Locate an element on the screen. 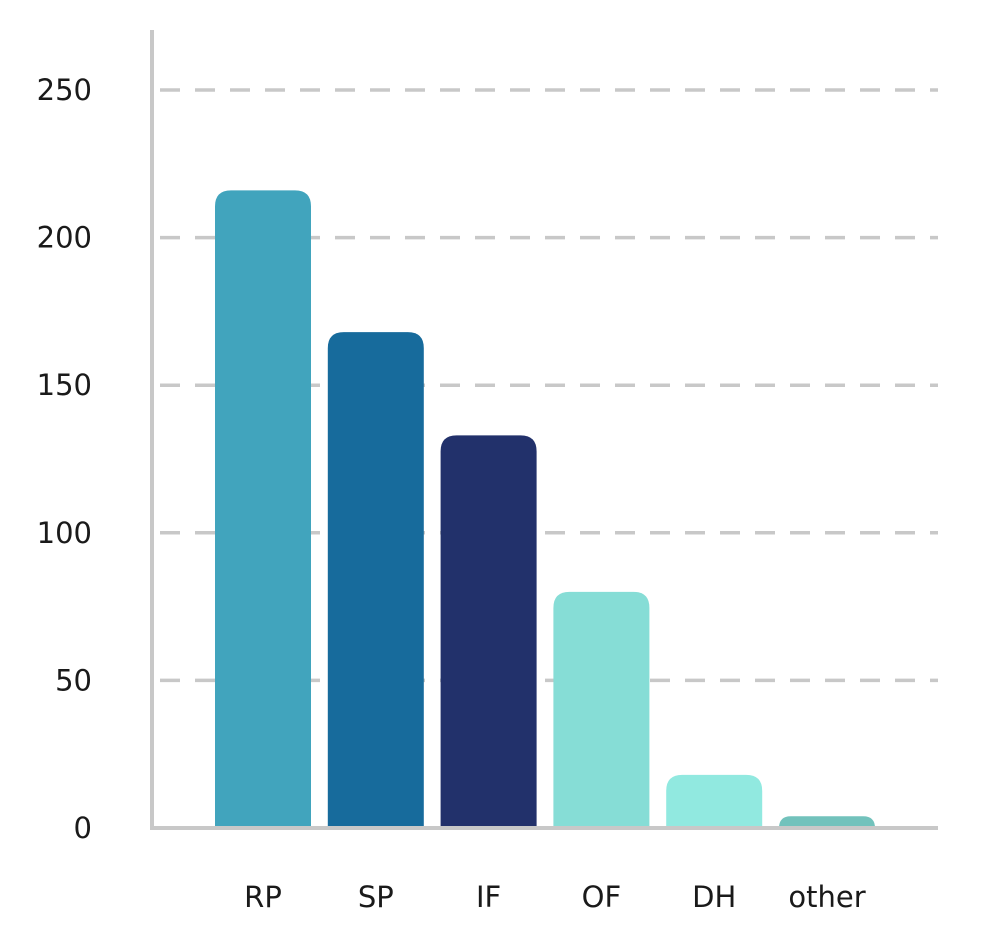 The width and height of the screenshot is (1000, 940). x-tick-label-dh: DH is located at coordinates (714, 897).